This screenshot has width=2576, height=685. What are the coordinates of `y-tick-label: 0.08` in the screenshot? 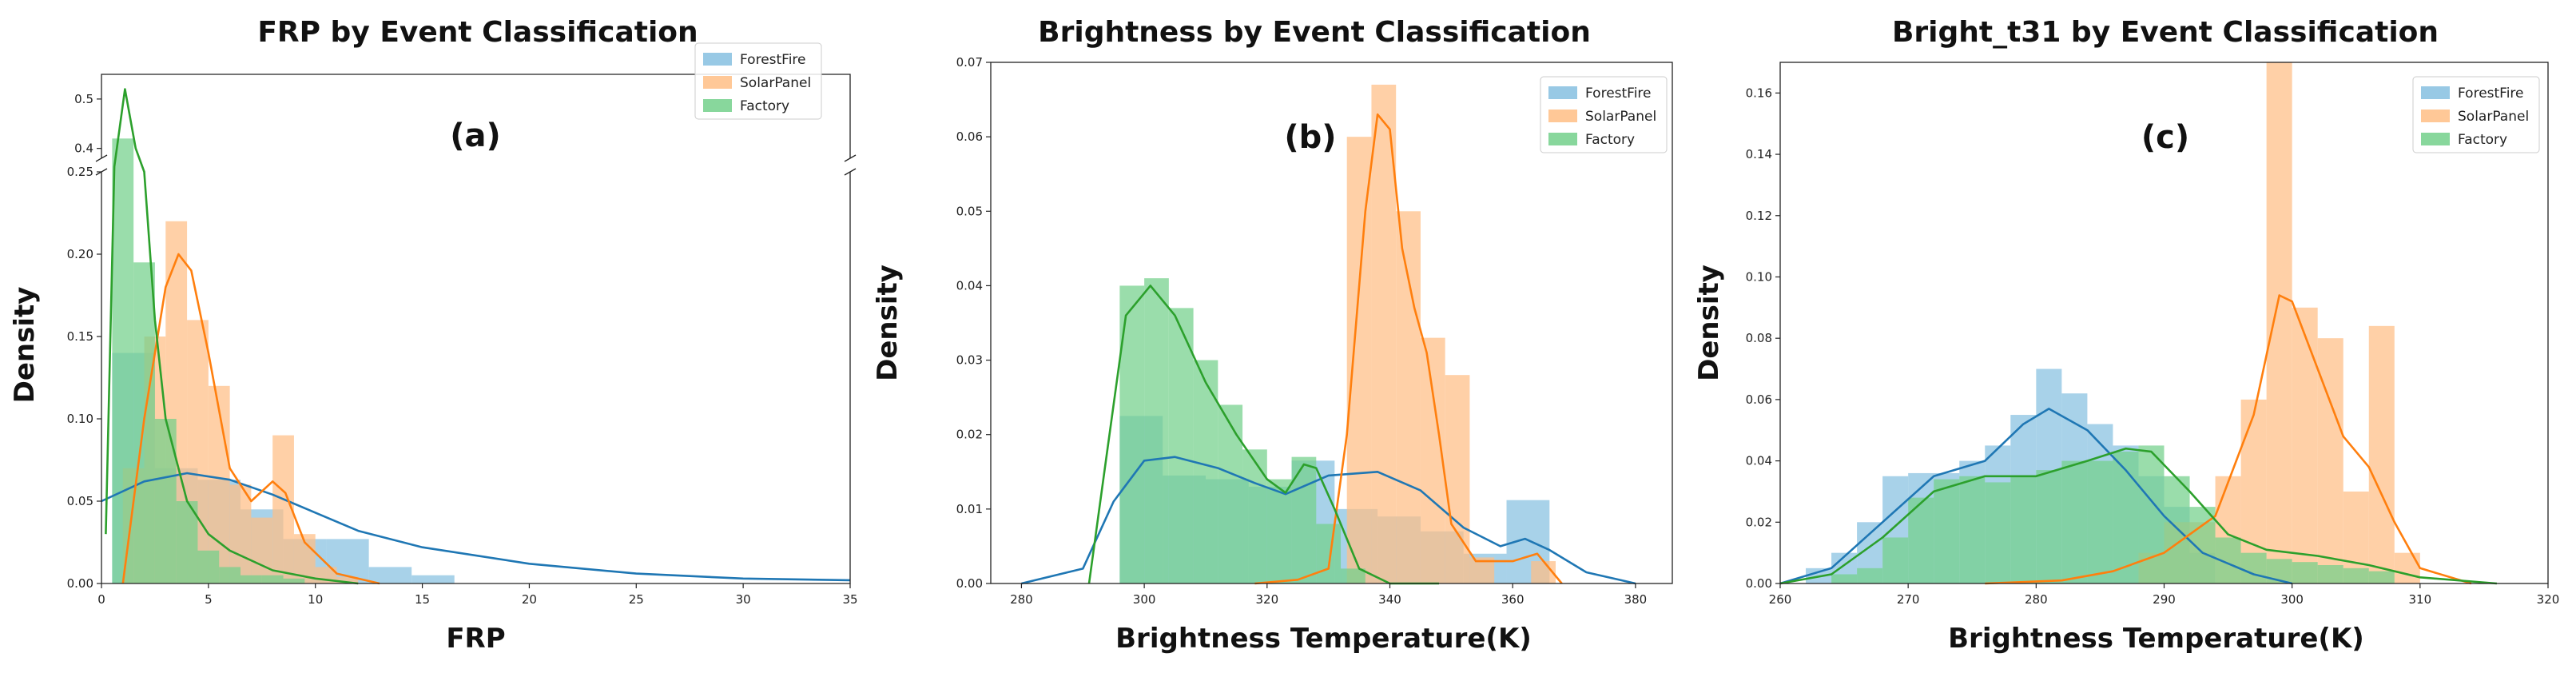 It's located at (1759, 338).